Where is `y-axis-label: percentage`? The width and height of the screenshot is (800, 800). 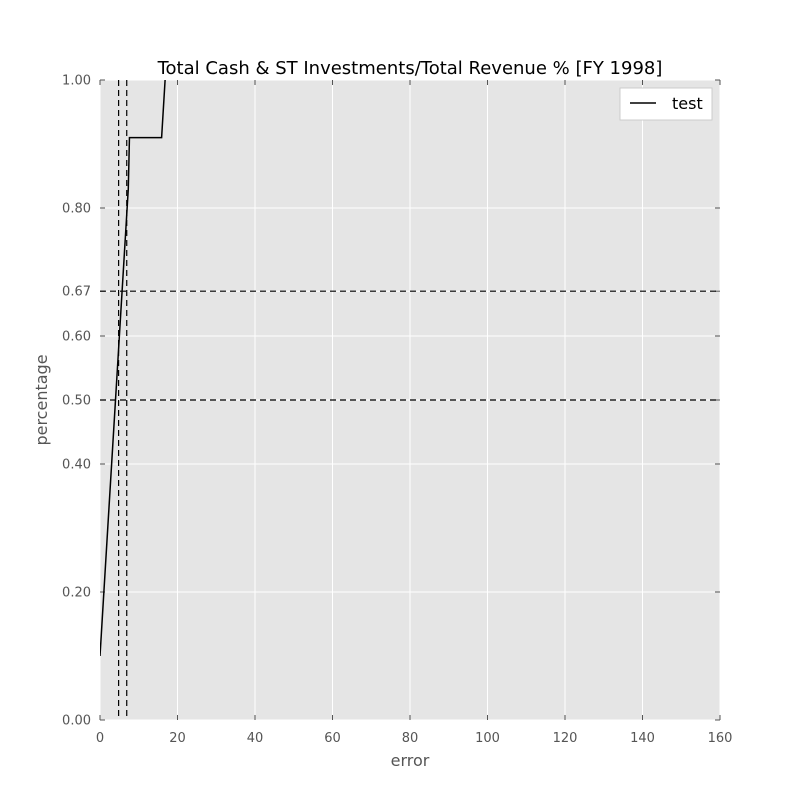 y-axis-label: percentage is located at coordinates (41, 399).